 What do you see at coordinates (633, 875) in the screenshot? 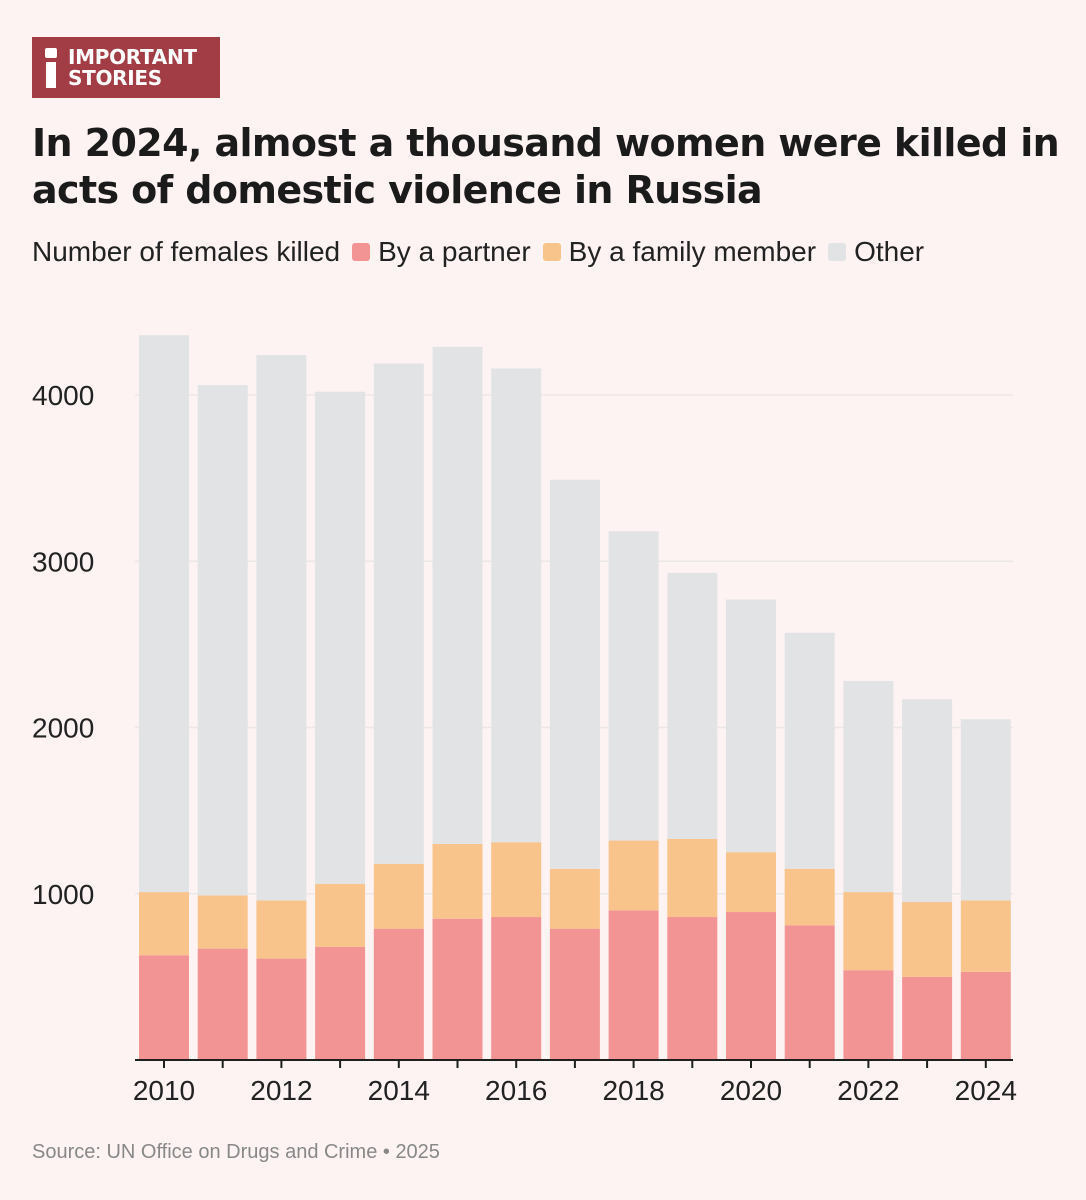
I see `bar-segment-2018-by-a-family-member` at bounding box center [633, 875].